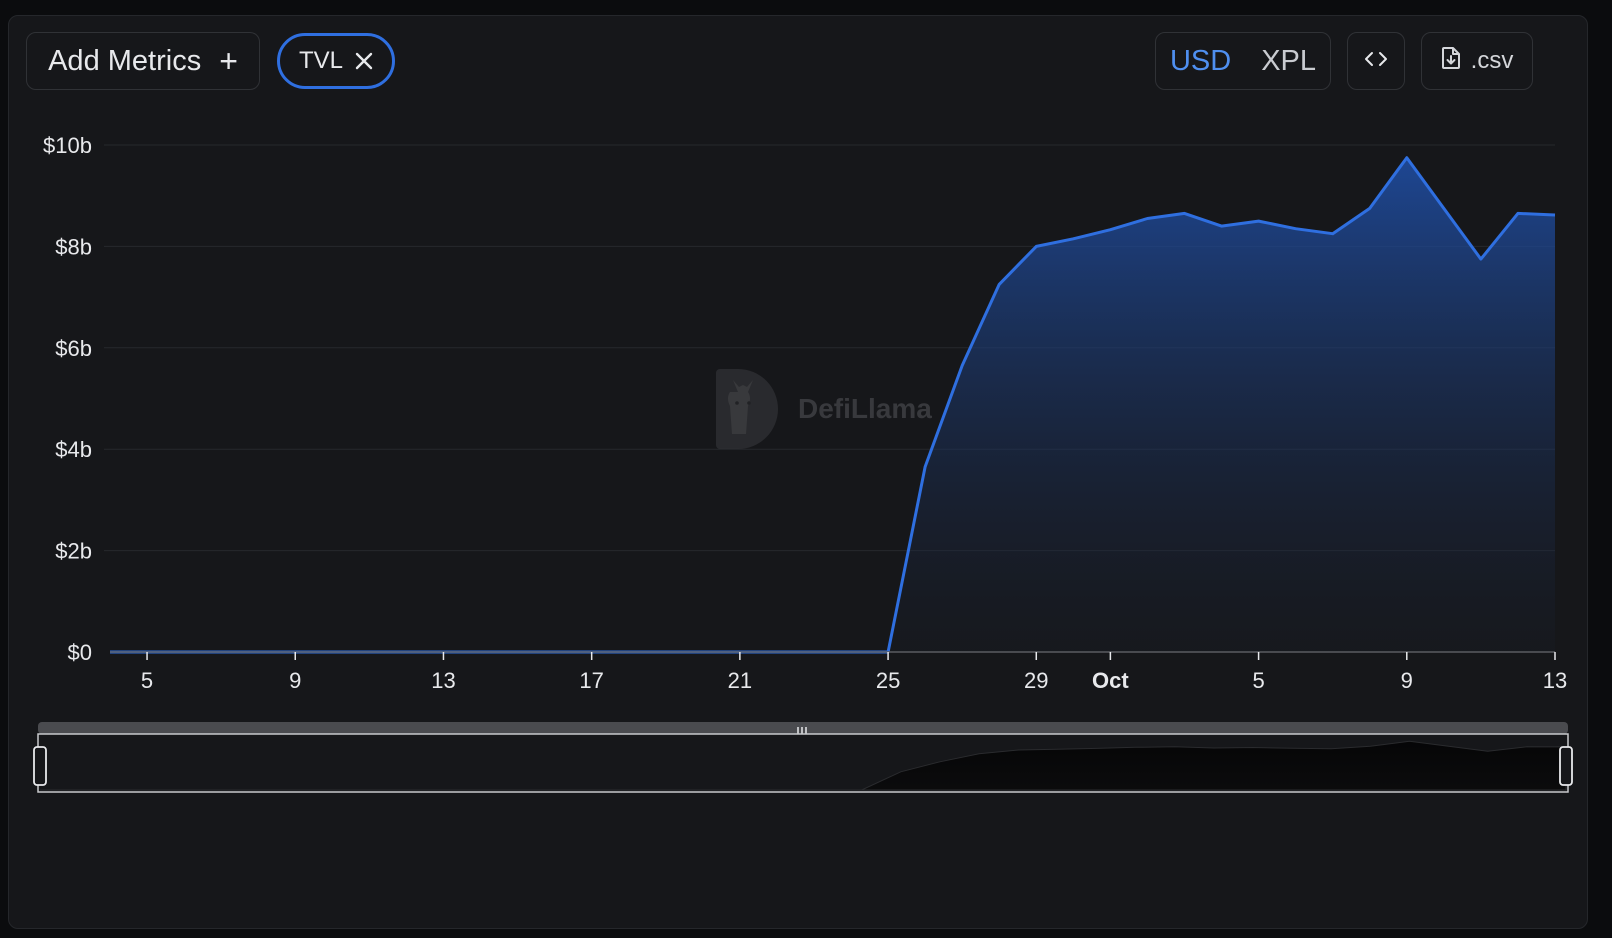 Image resolution: width=1612 pixels, height=938 pixels. Describe the element at coordinates (865, 408) in the screenshot. I see `watermark-text: DefiLlama` at that location.